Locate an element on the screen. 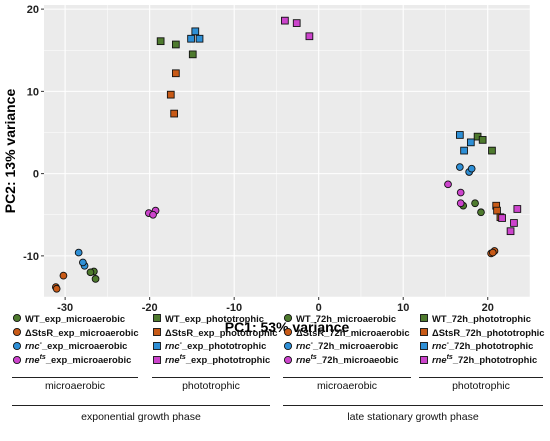  legend-item: rnc-_exp_phototrophic is located at coordinates (209, 346).